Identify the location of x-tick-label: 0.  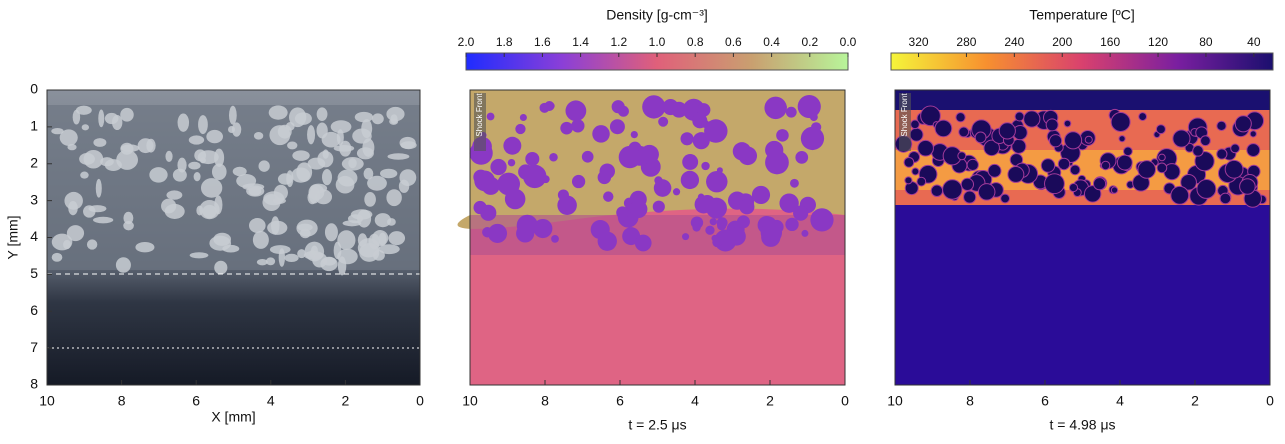
(845, 401).